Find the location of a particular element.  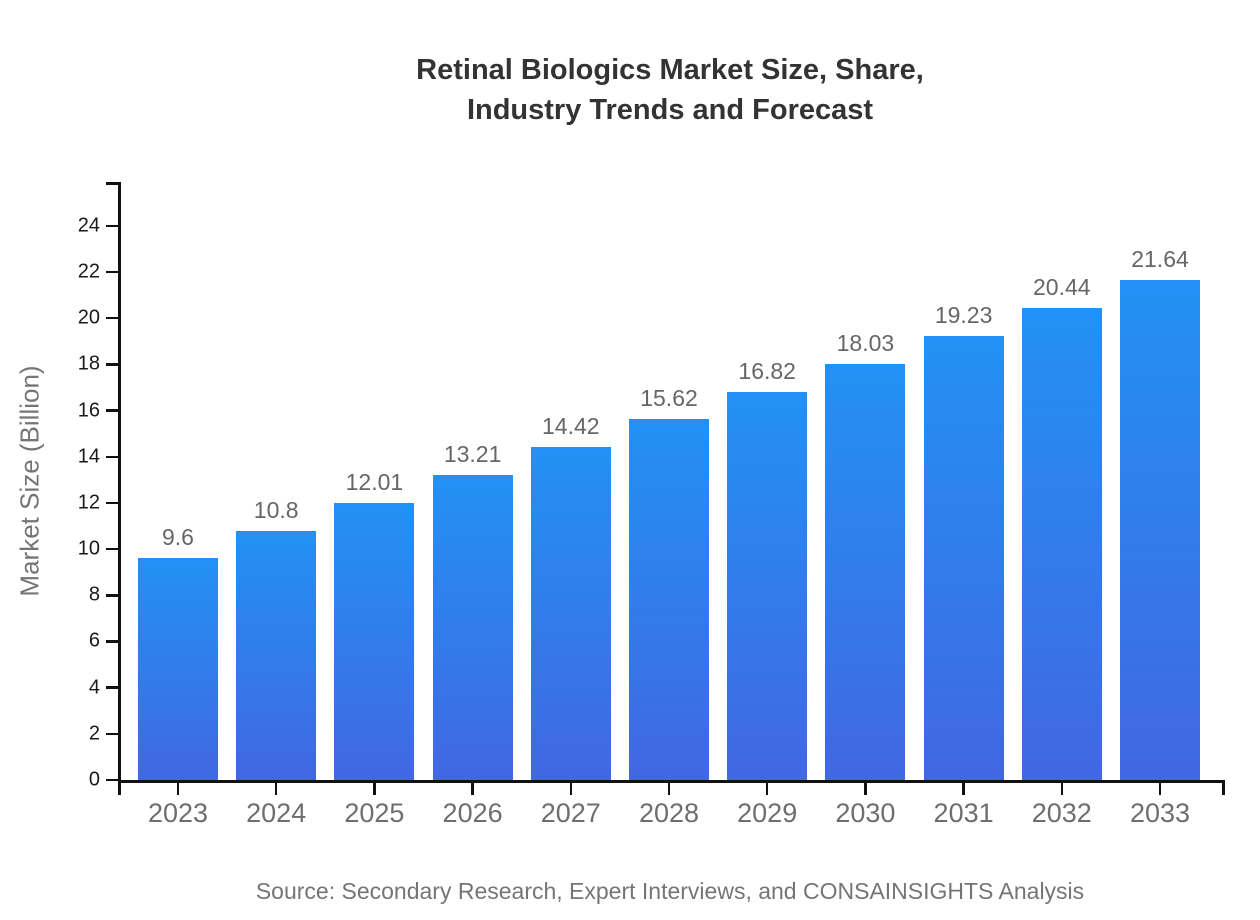

y-tick-label: 24 is located at coordinates (88, 225).